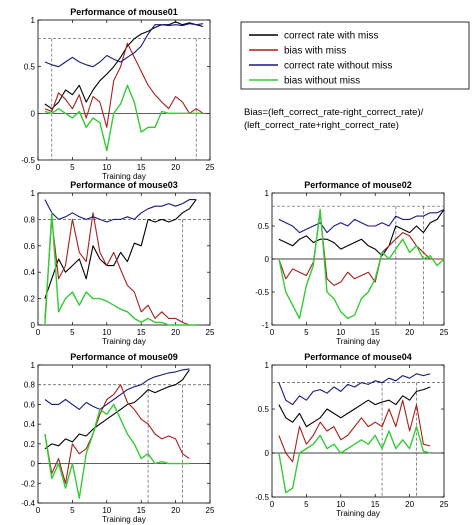  Describe the element at coordinates (361, 264) in the screenshot. I see `series-bias-without-miss-mouse02` at that location.